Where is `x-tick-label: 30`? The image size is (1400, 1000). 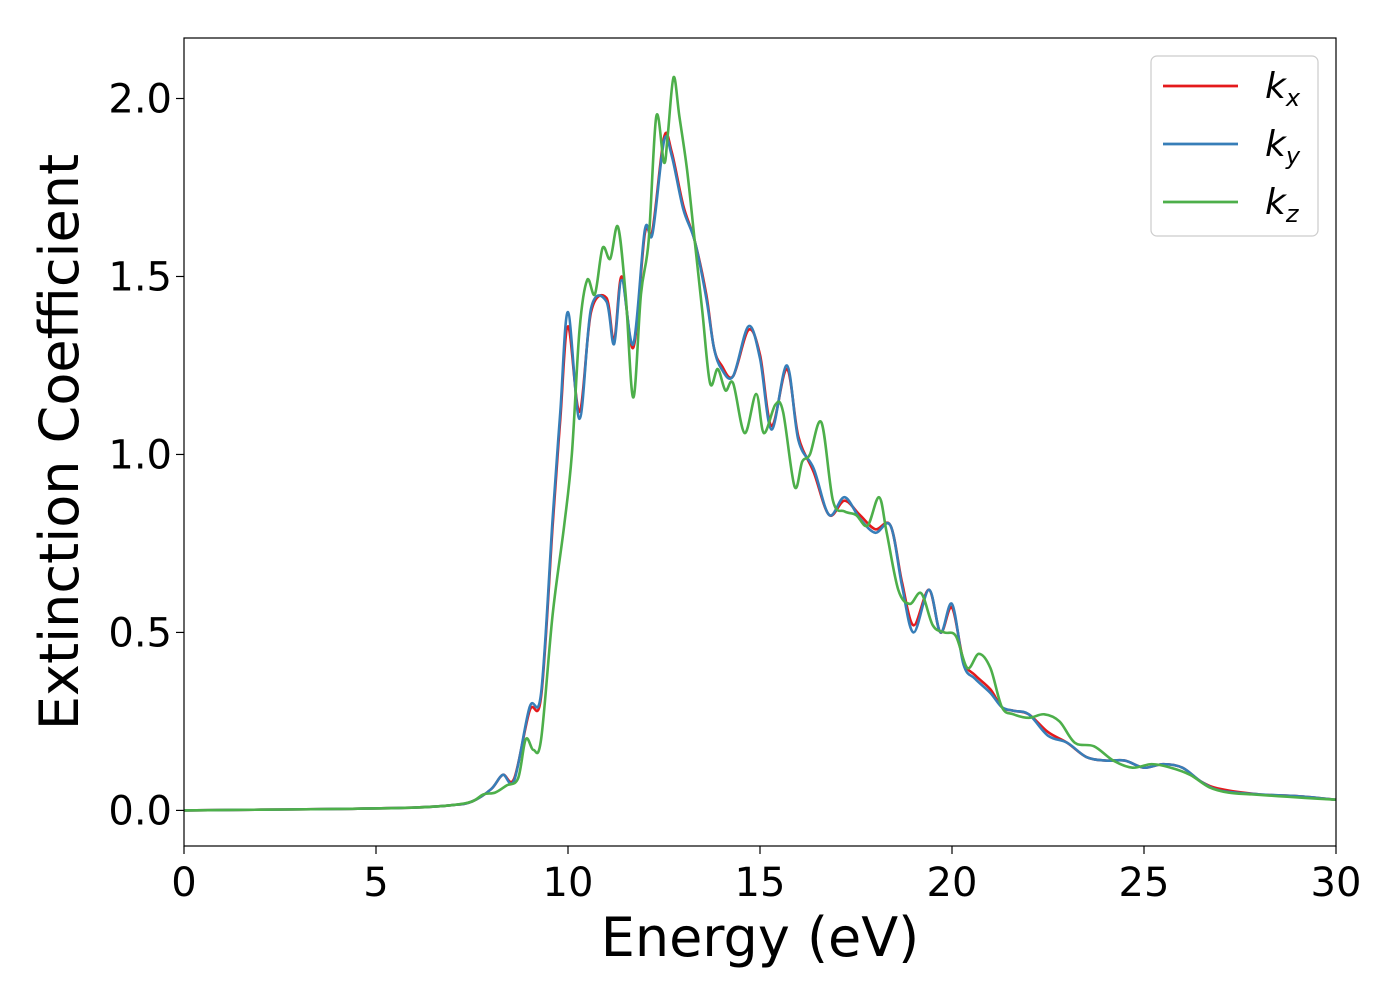
x-tick-label: 30 is located at coordinates (1336, 883).